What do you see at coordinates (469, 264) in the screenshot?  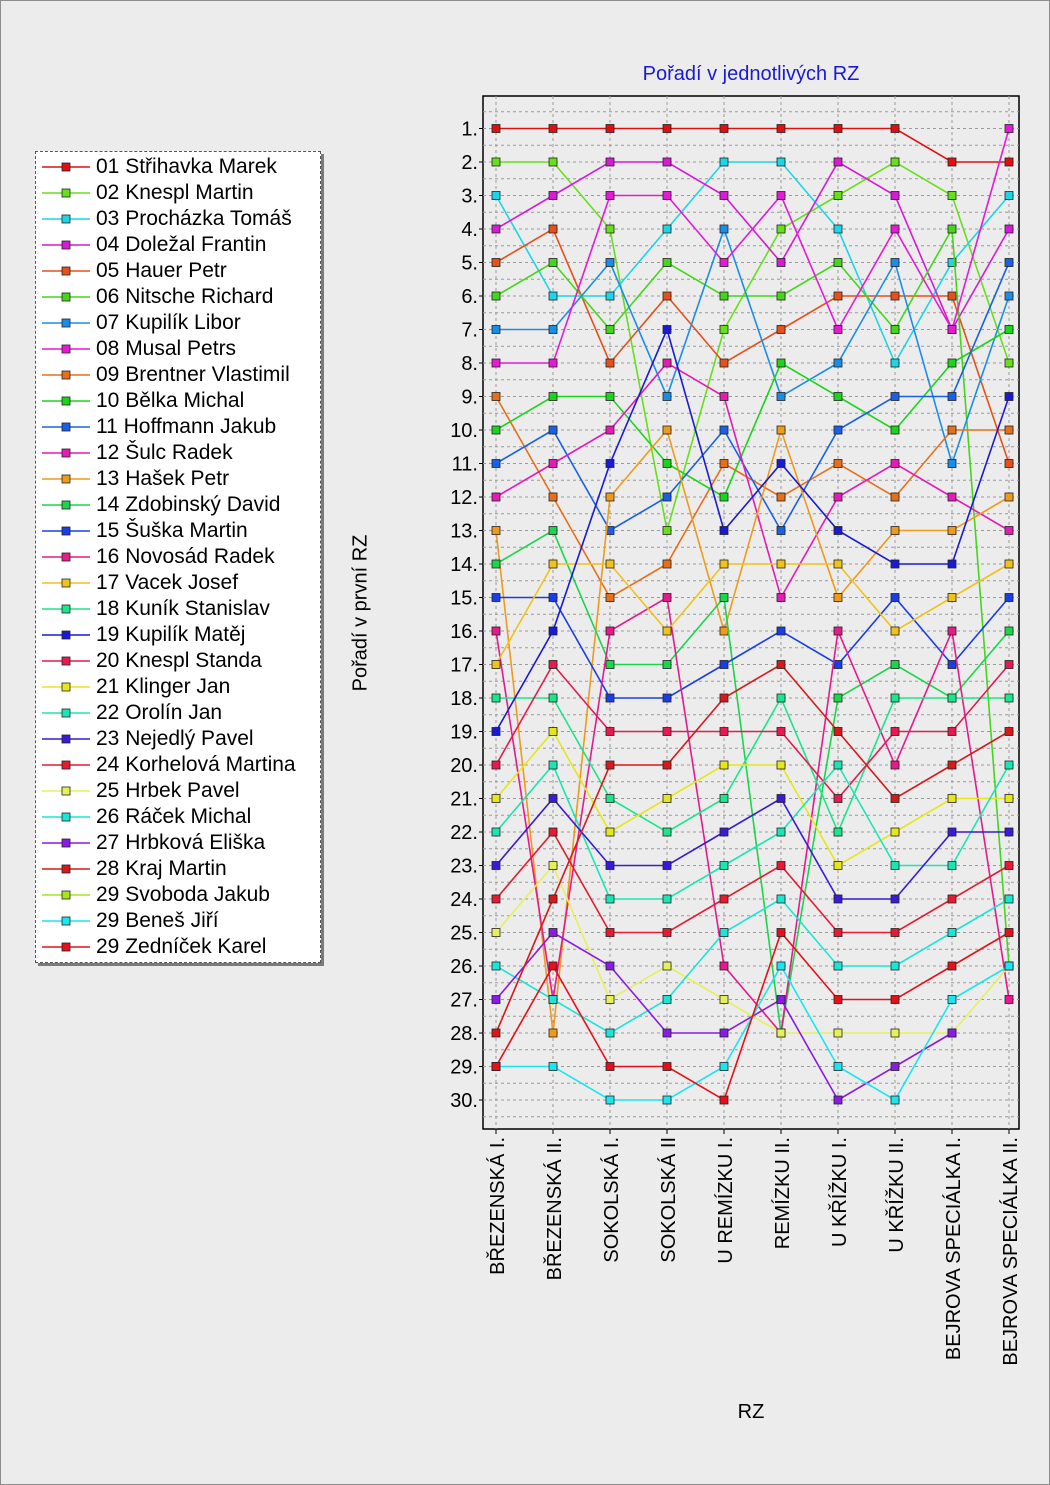 I see `y-tick-label: 5.` at bounding box center [469, 264].